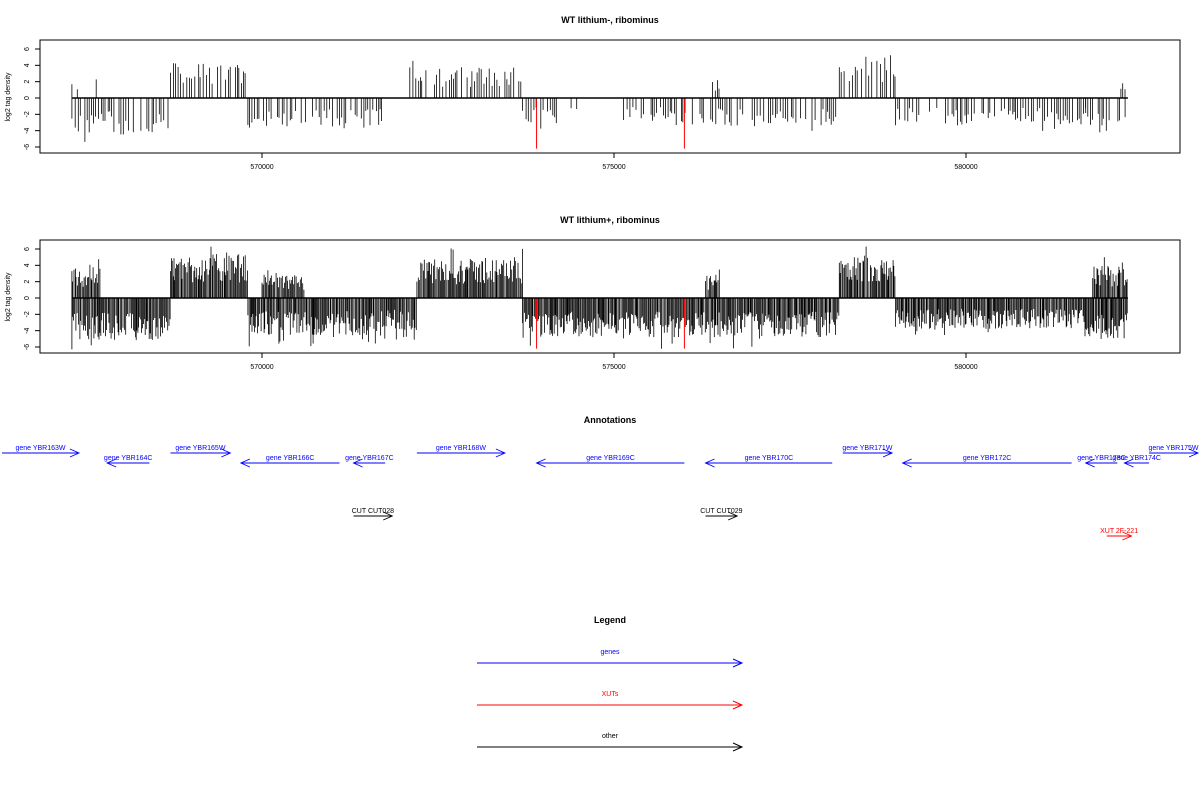 The width and height of the screenshot is (1200, 805). Describe the element at coordinates (610, 736) in the screenshot. I see `legend-label: other` at that location.